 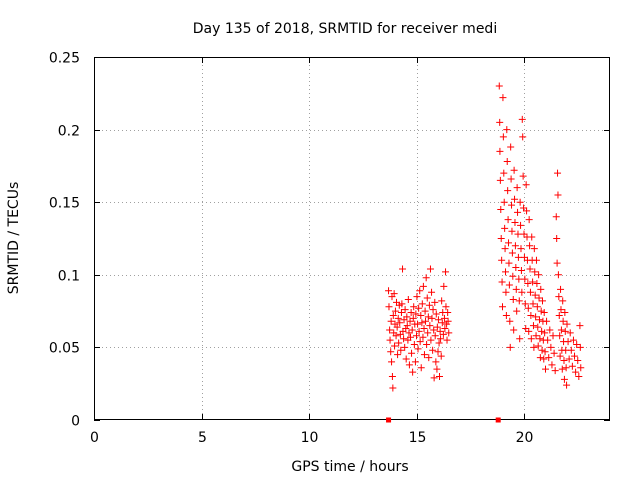 What do you see at coordinates (14, 238) in the screenshot?
I see `y-axis-label: SRMTID / TECUs` at bounding box center [14, 238].